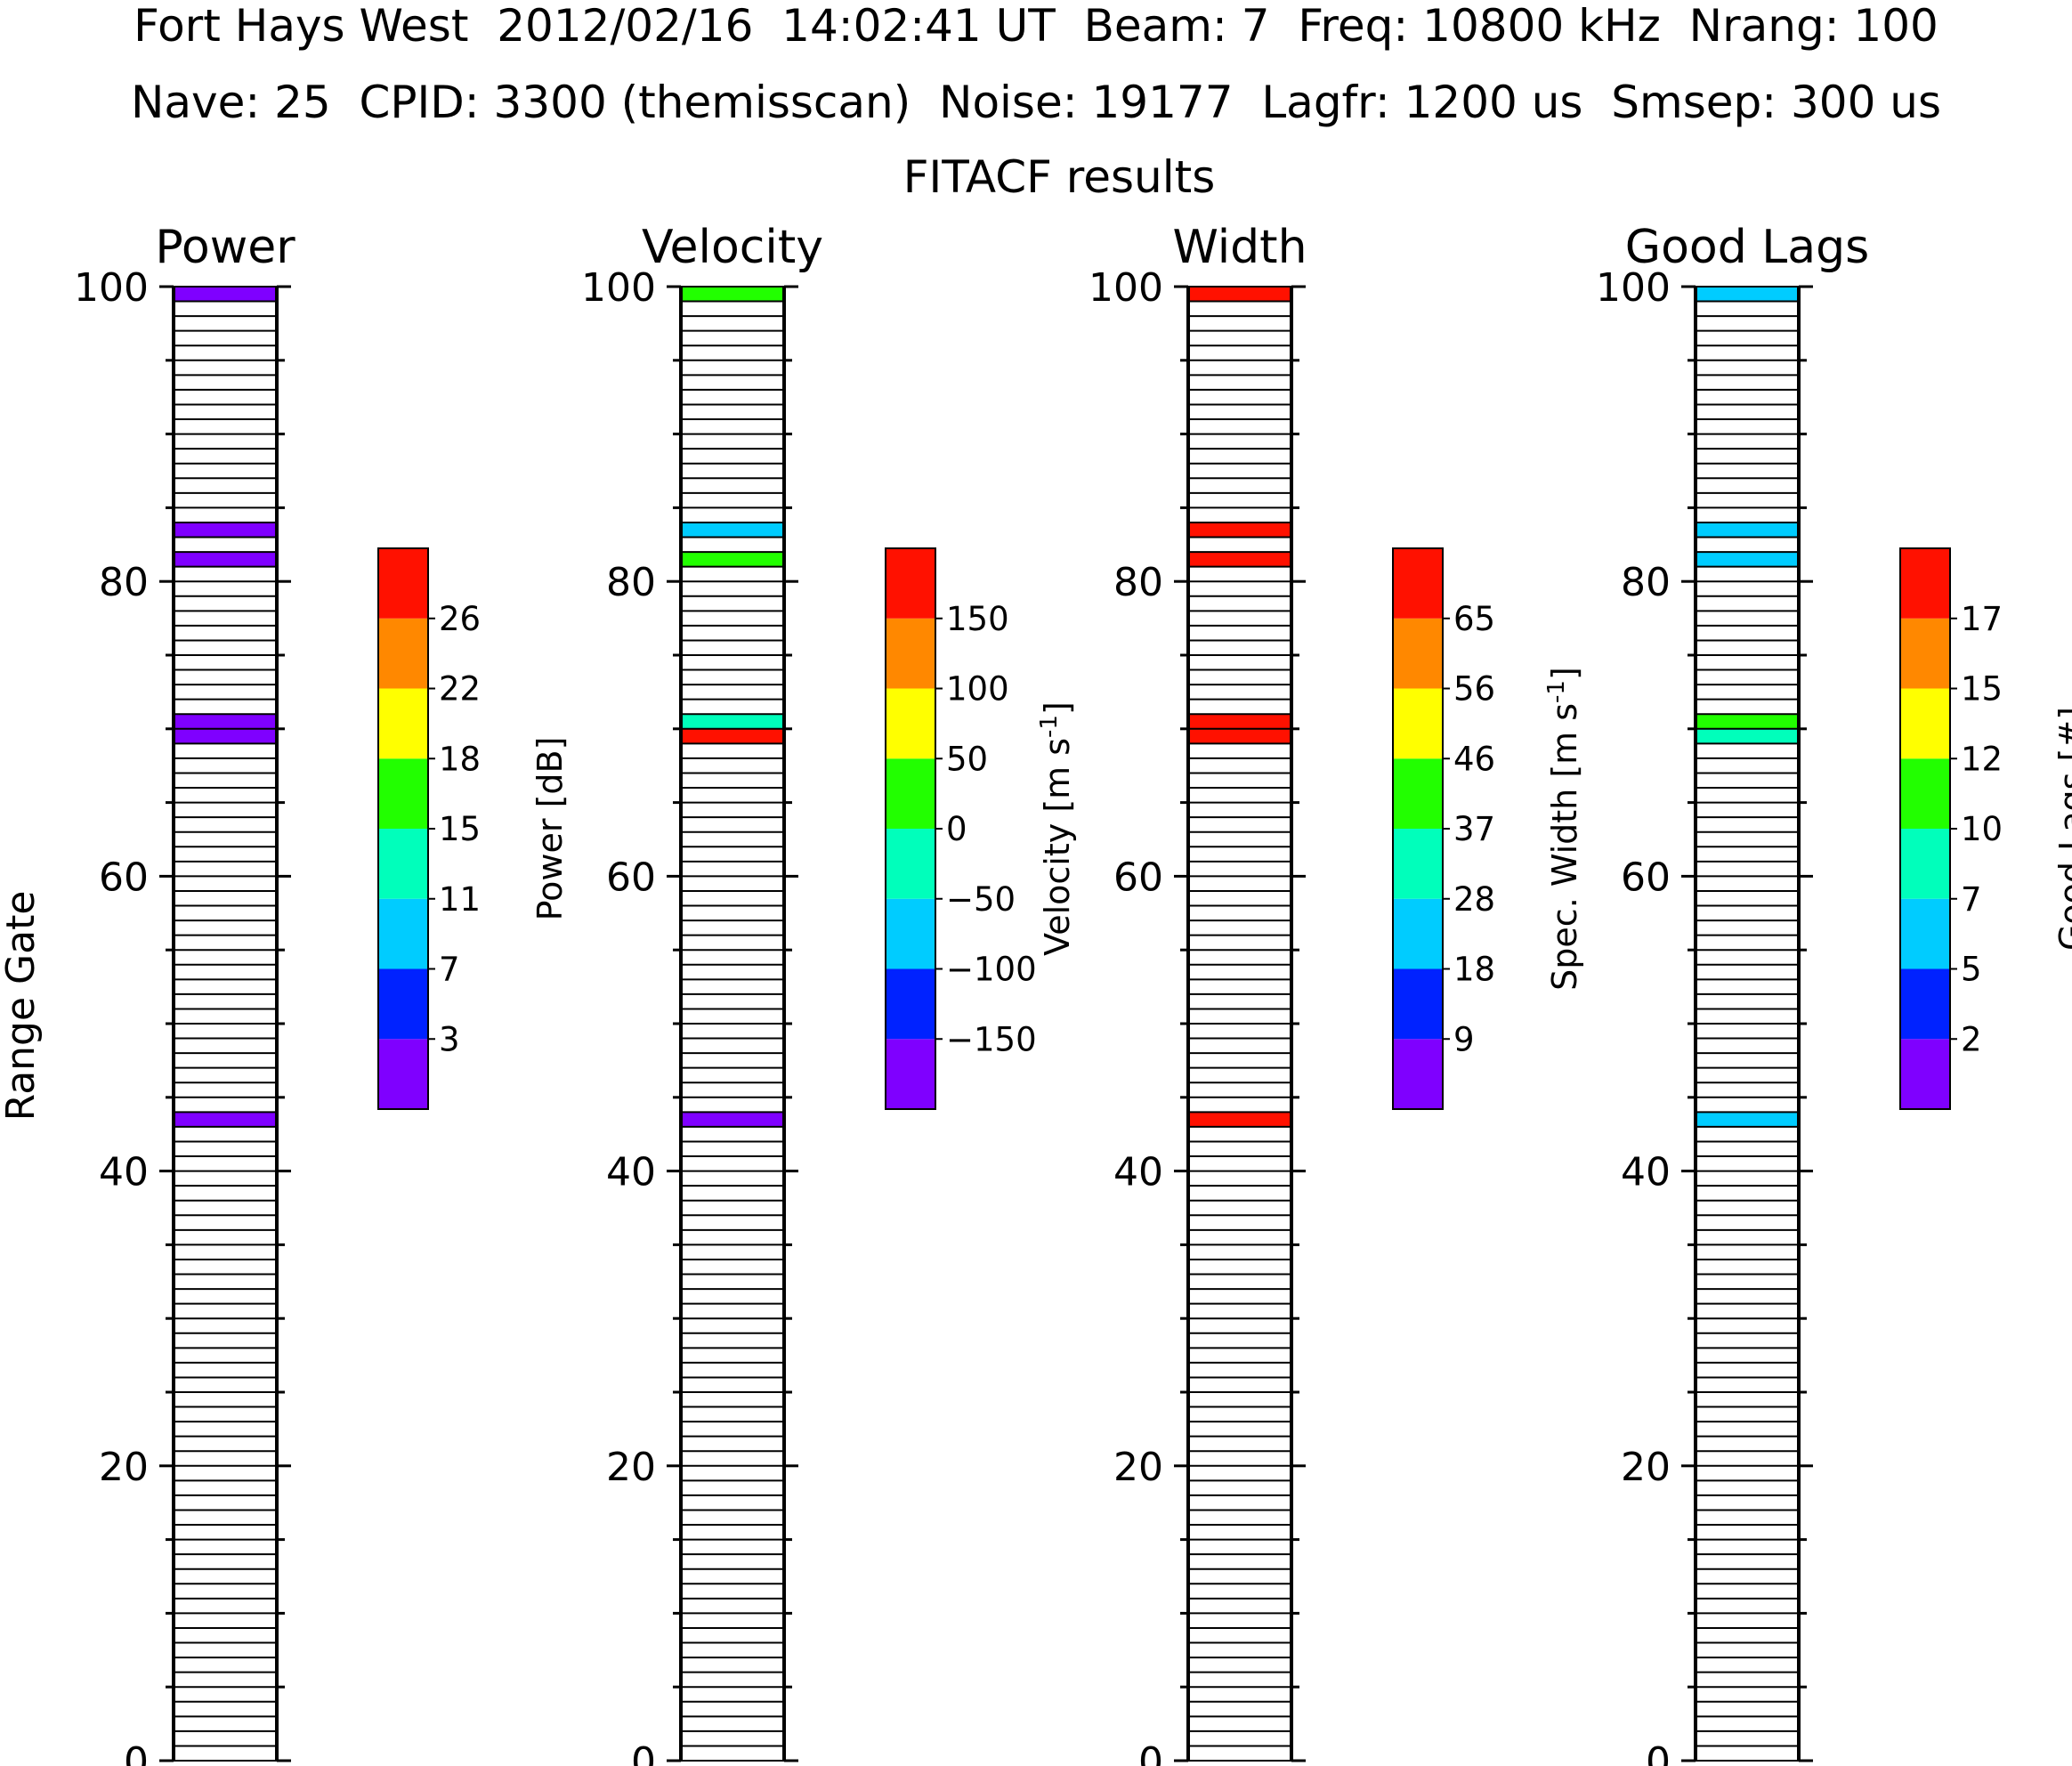 This screenshot has height=1766, width=2072. Describe the element at coordinates (732, 247) in the screenshot. I see `panel-title: Velocity` at that location.